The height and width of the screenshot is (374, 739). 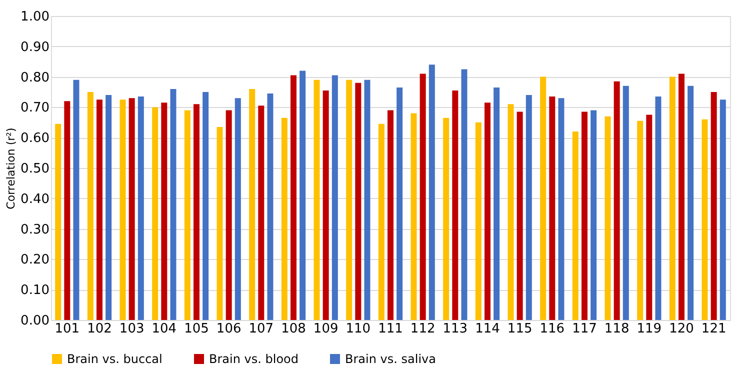 What do you see at coordinates (487, 329) in the screenshot?
I see `x-tick-label: 114` at bounding box center [487, 329].